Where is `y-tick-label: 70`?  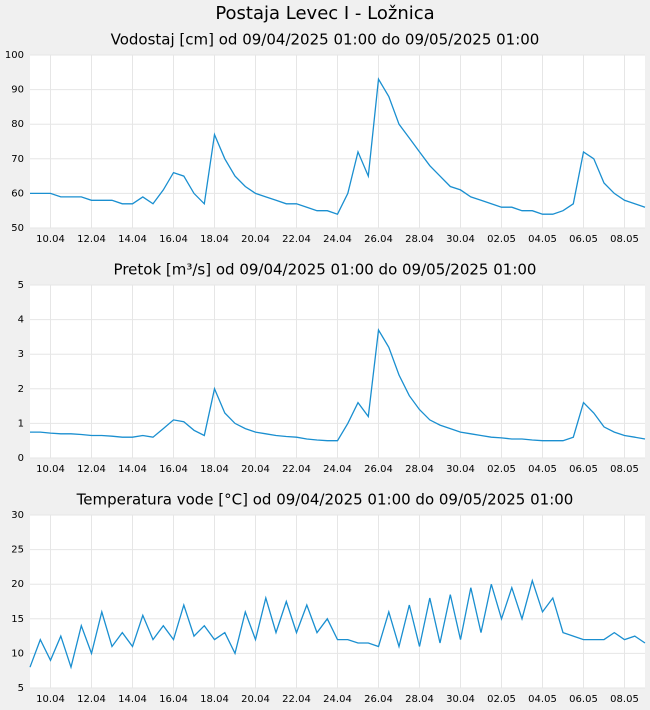 y-tick-label: 70 is located at coordinates (17, 159).